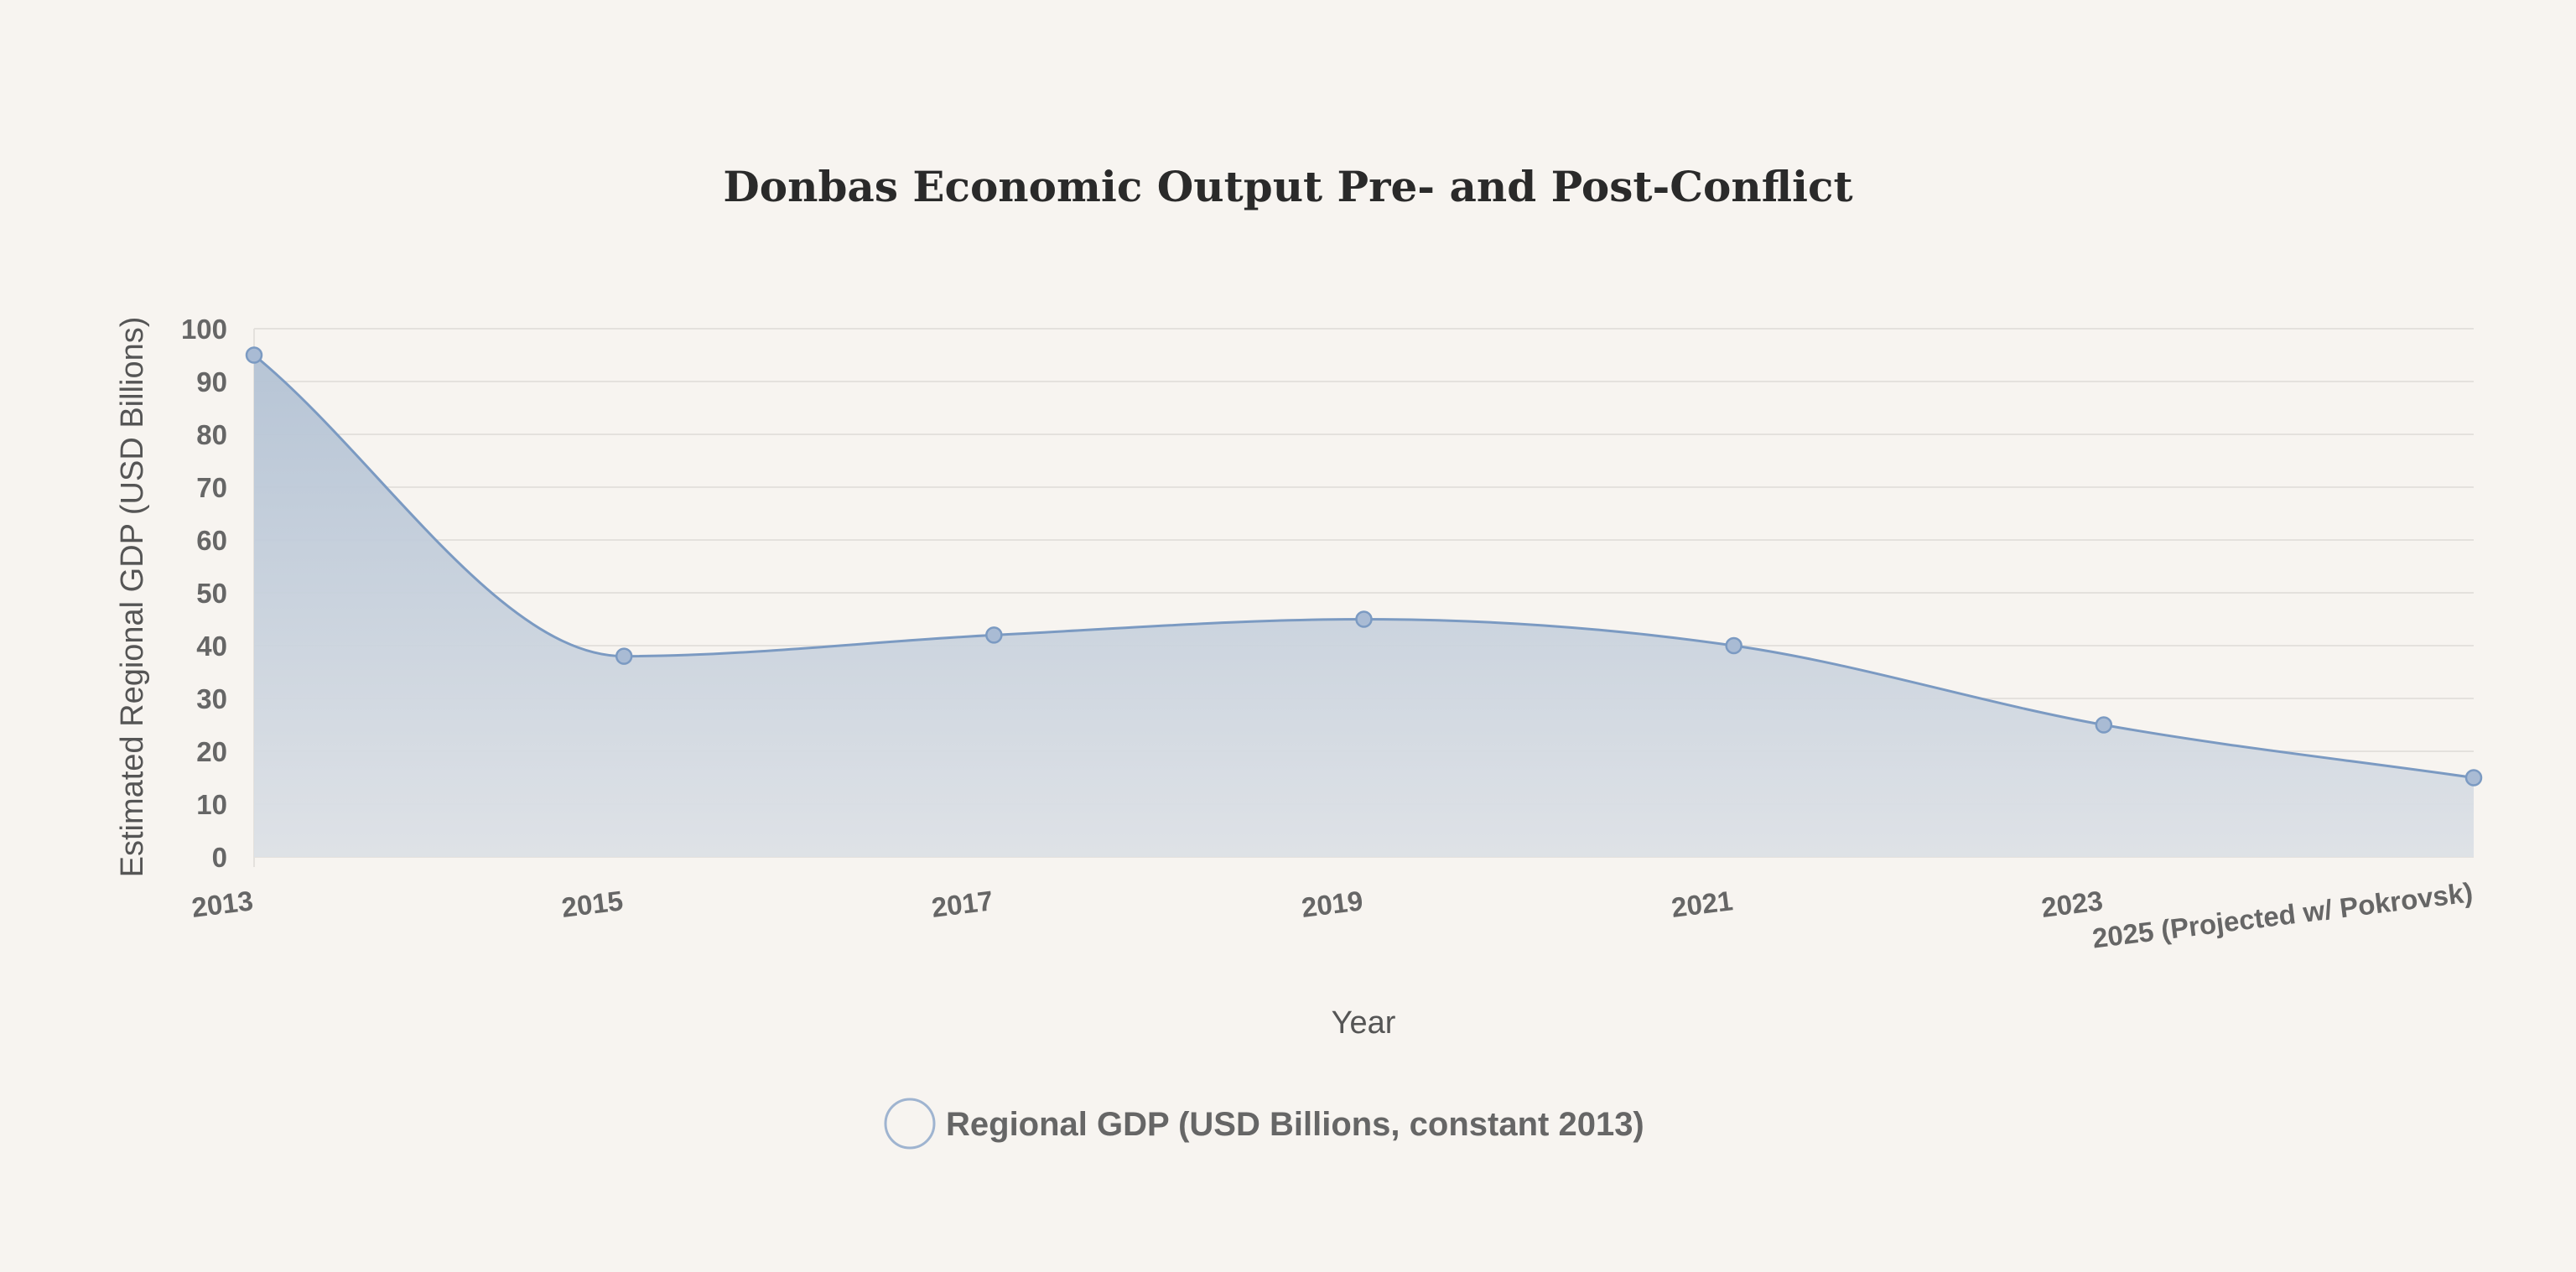 The width and height of the screenshot is (2576, 1272). I want to click on data-point-2017, so click(994, 635).